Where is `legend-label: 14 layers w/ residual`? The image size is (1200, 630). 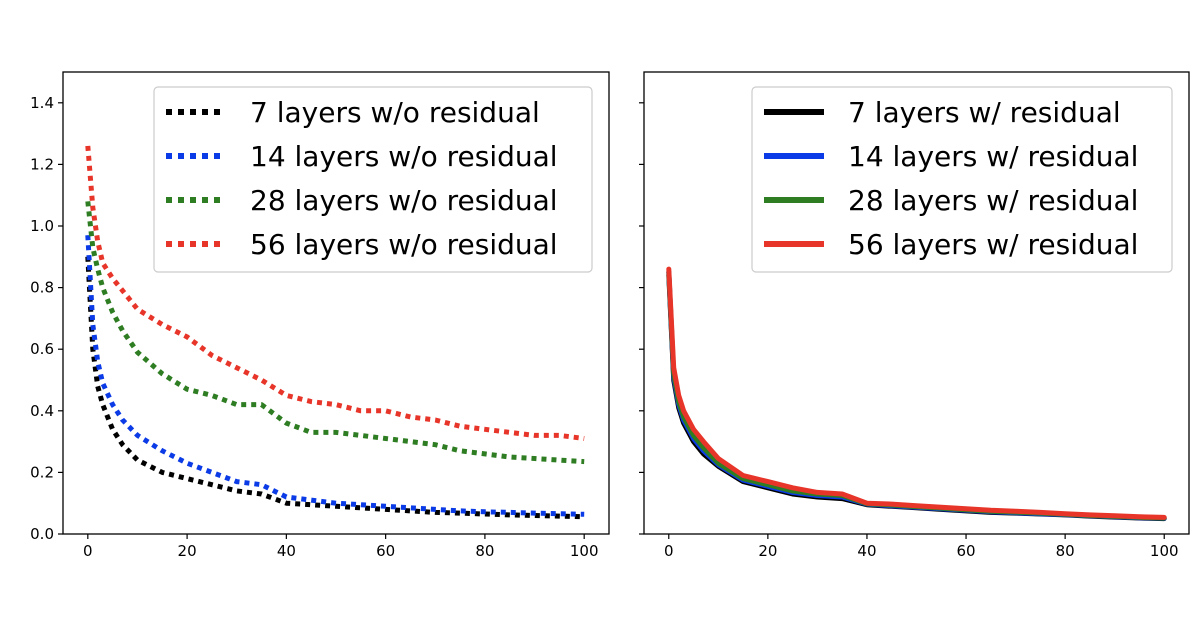 legend-label: 14 layers w/ residual is located at coordinates (993, 156).